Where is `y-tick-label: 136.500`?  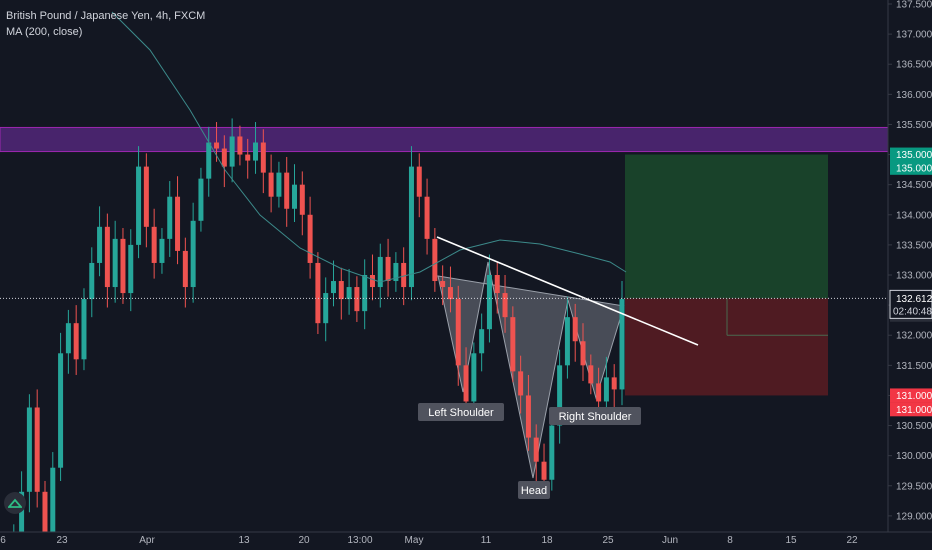 y-tick-label: 136.500 is located at coordinates (914, 65).